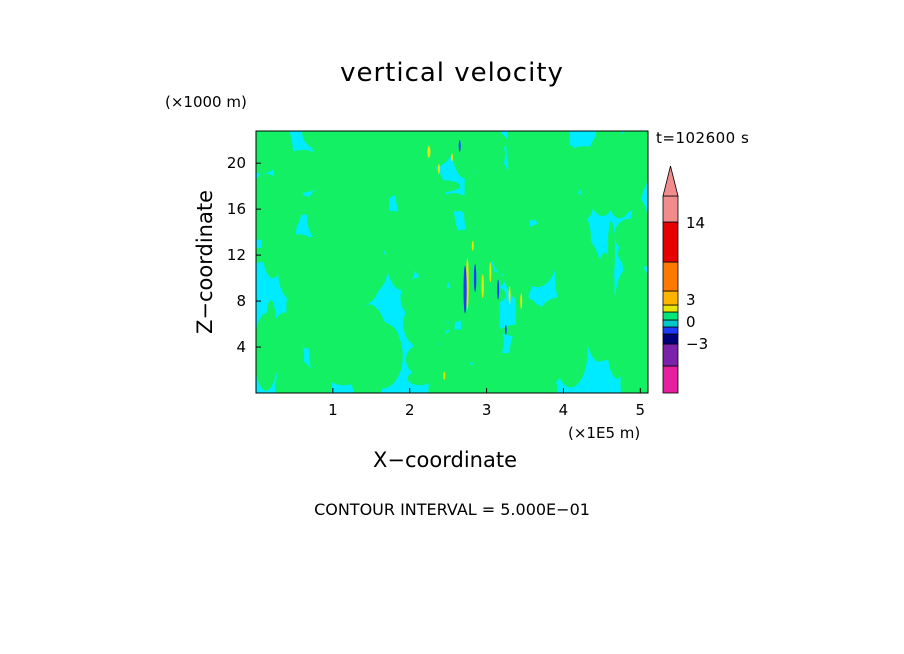  Describe the element at coordinates (333, 410) in the screenshot. I see `x-tick-label: 1` at that location.